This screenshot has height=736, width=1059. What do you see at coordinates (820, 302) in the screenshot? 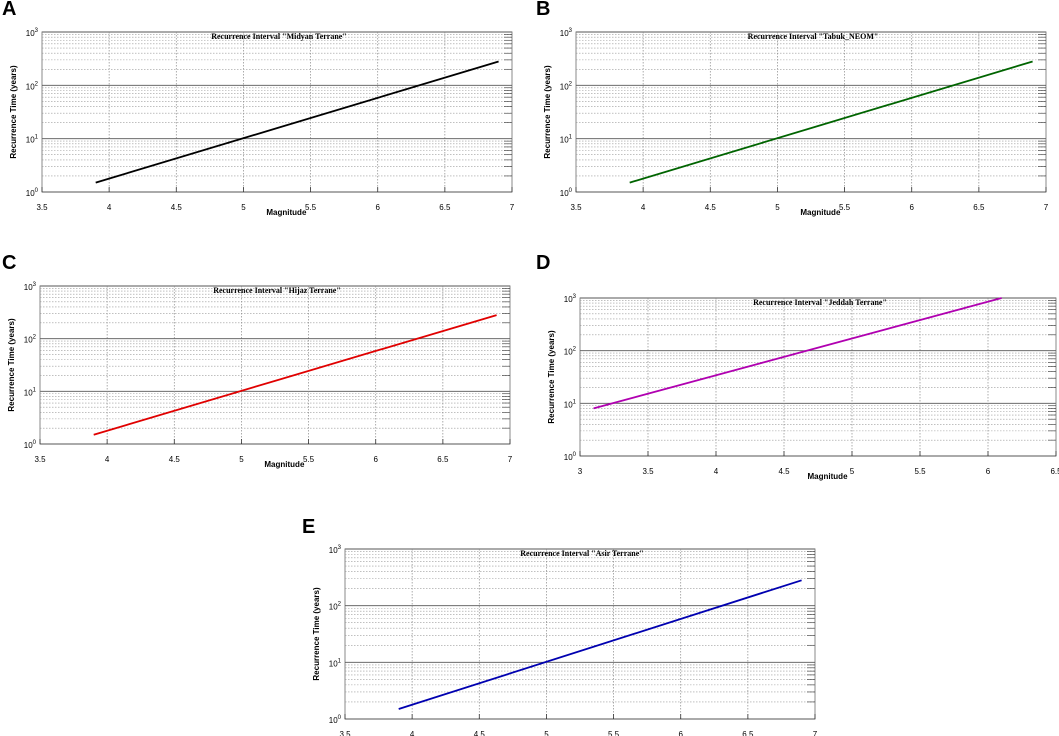
I see `chart-title: Recurrence Interval "Jeddah Terrane"` at bounding box center [820, 302].